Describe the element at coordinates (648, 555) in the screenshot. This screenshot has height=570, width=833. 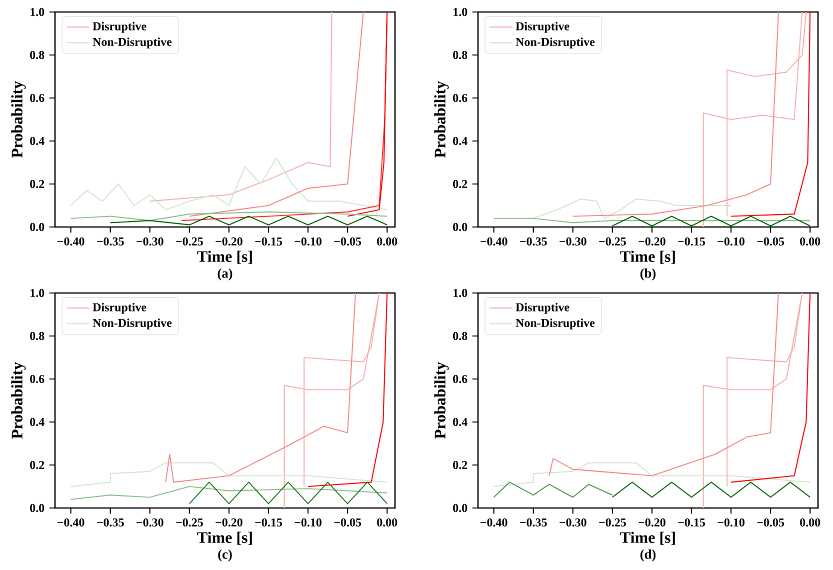
I see `text: (d)` at that location.